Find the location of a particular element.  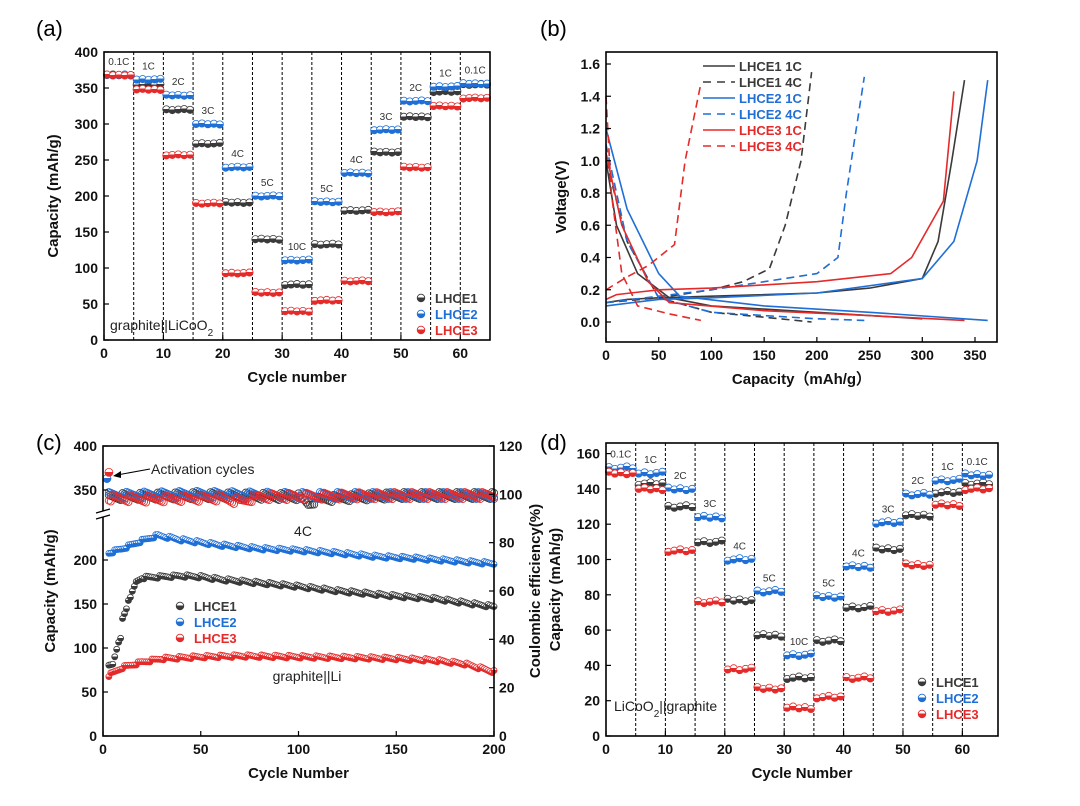

panel-b-y-tick-label: 1.0 is located at coordinates (591, 161).